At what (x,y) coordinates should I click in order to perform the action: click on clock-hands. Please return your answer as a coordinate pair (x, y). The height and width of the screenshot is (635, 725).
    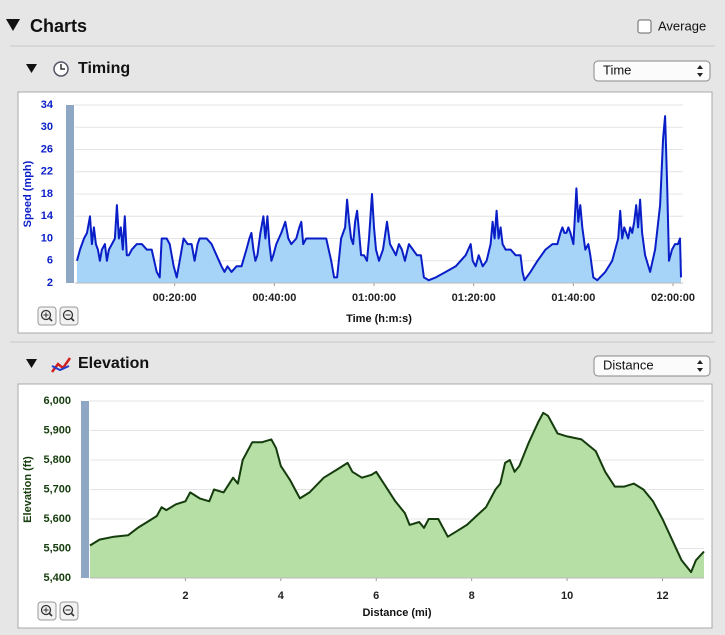
    Looking at the image, I should click on (62, 67).